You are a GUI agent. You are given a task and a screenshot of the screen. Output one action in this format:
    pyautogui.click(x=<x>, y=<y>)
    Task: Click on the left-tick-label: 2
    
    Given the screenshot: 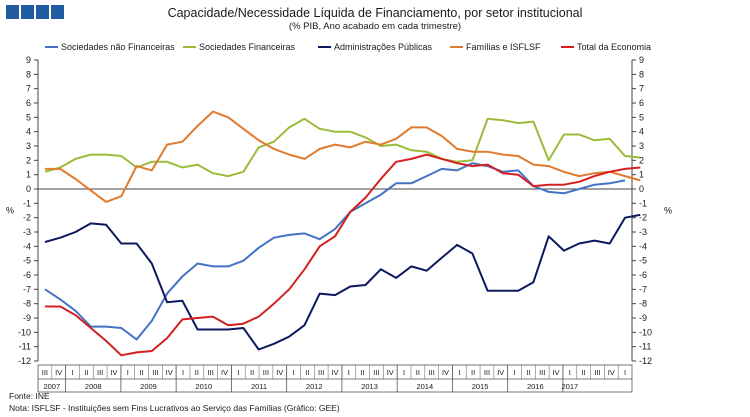 What is the action you would take?
    pyautogui.click(x=28, y=160)
    